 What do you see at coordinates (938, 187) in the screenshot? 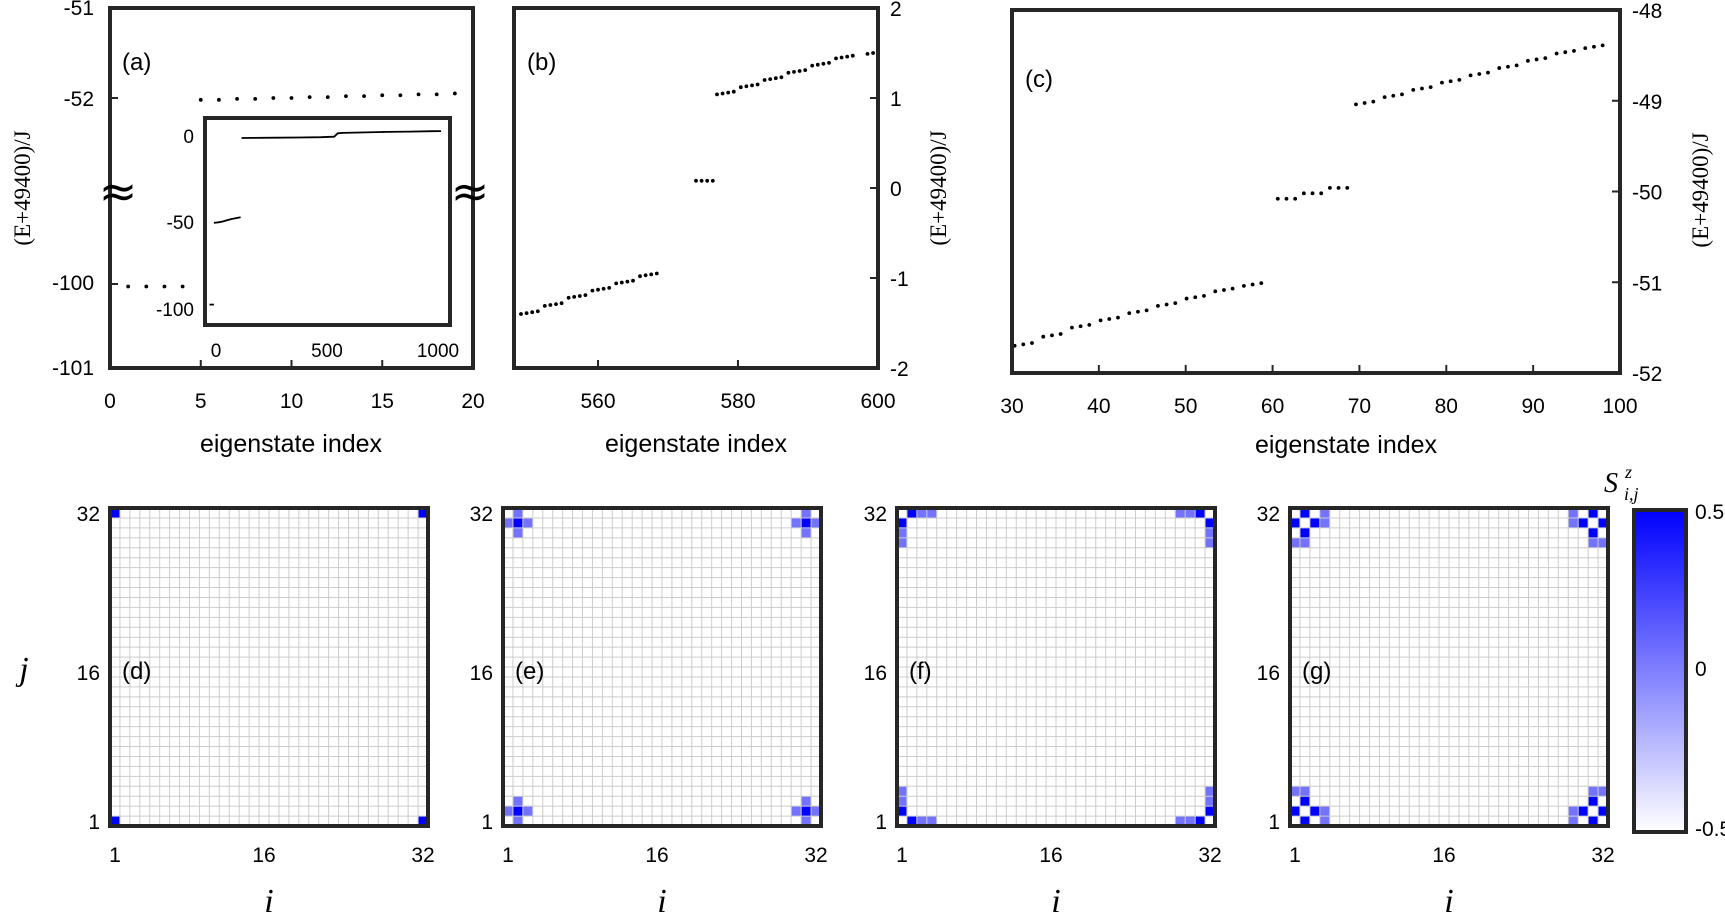
I see `panel-b-ylabel: (E+49400)/J` at bounding box center [938, 187].